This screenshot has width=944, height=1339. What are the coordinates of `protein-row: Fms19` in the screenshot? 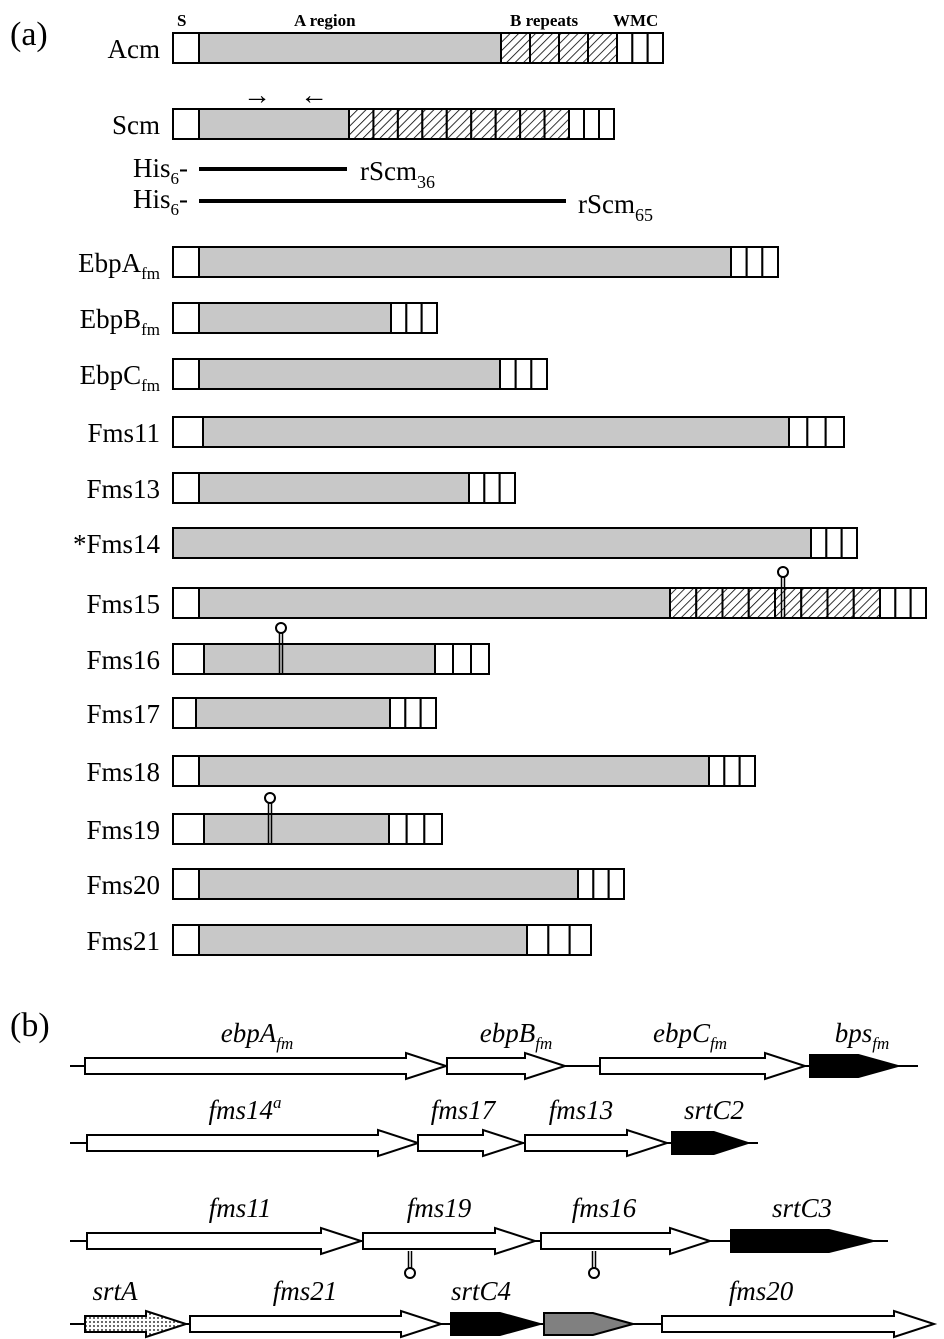 It's located at (265, 818).